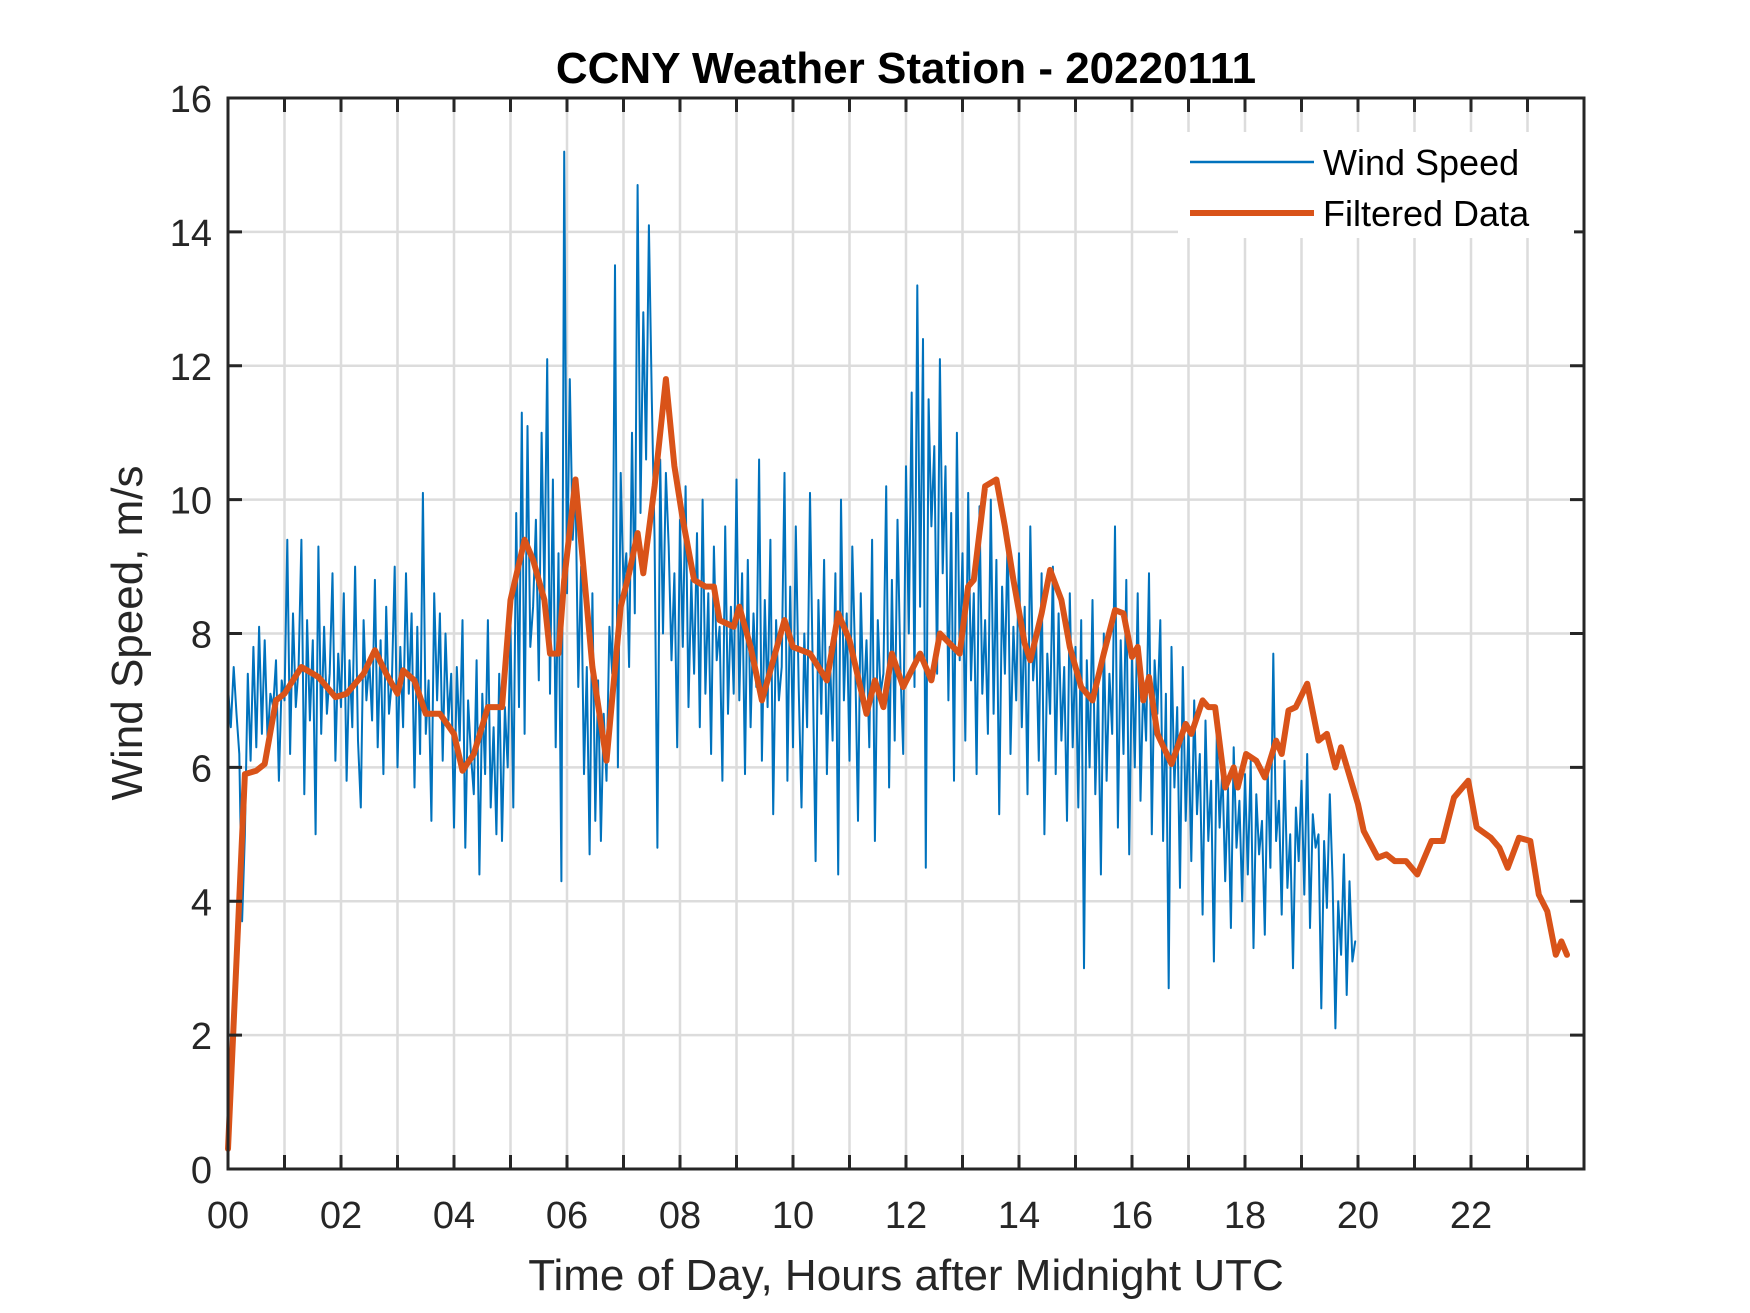 The width and height of the screenshot is (1750, 1313). What do you see at coordinates (201, 1037) in the screenshot?
I see `y-tick-label: 2` at bounding box center [201, 1037].